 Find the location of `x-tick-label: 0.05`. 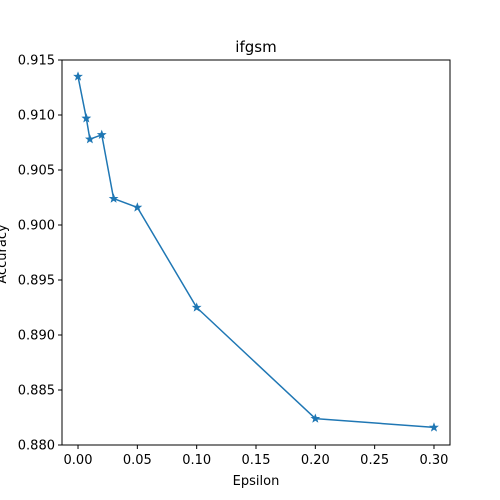

x-tick-label: 0.05 is located at coordinates (137, 460).